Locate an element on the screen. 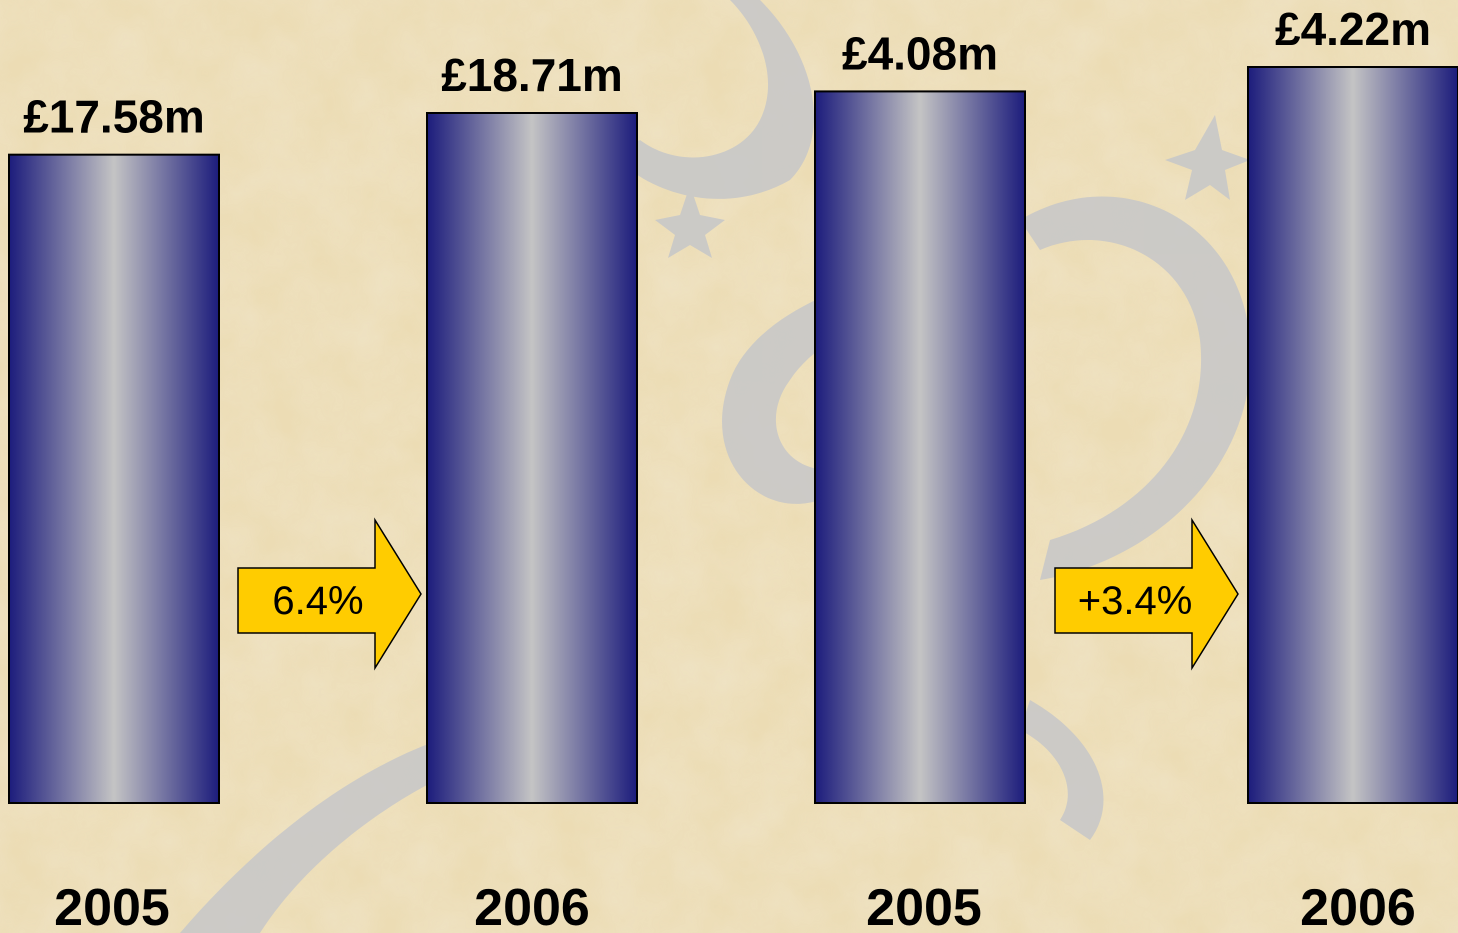 Image resolution: width=1458 pixels, height=933 pixels. annotation: +3.4% is located at coordinates (1135, 601).